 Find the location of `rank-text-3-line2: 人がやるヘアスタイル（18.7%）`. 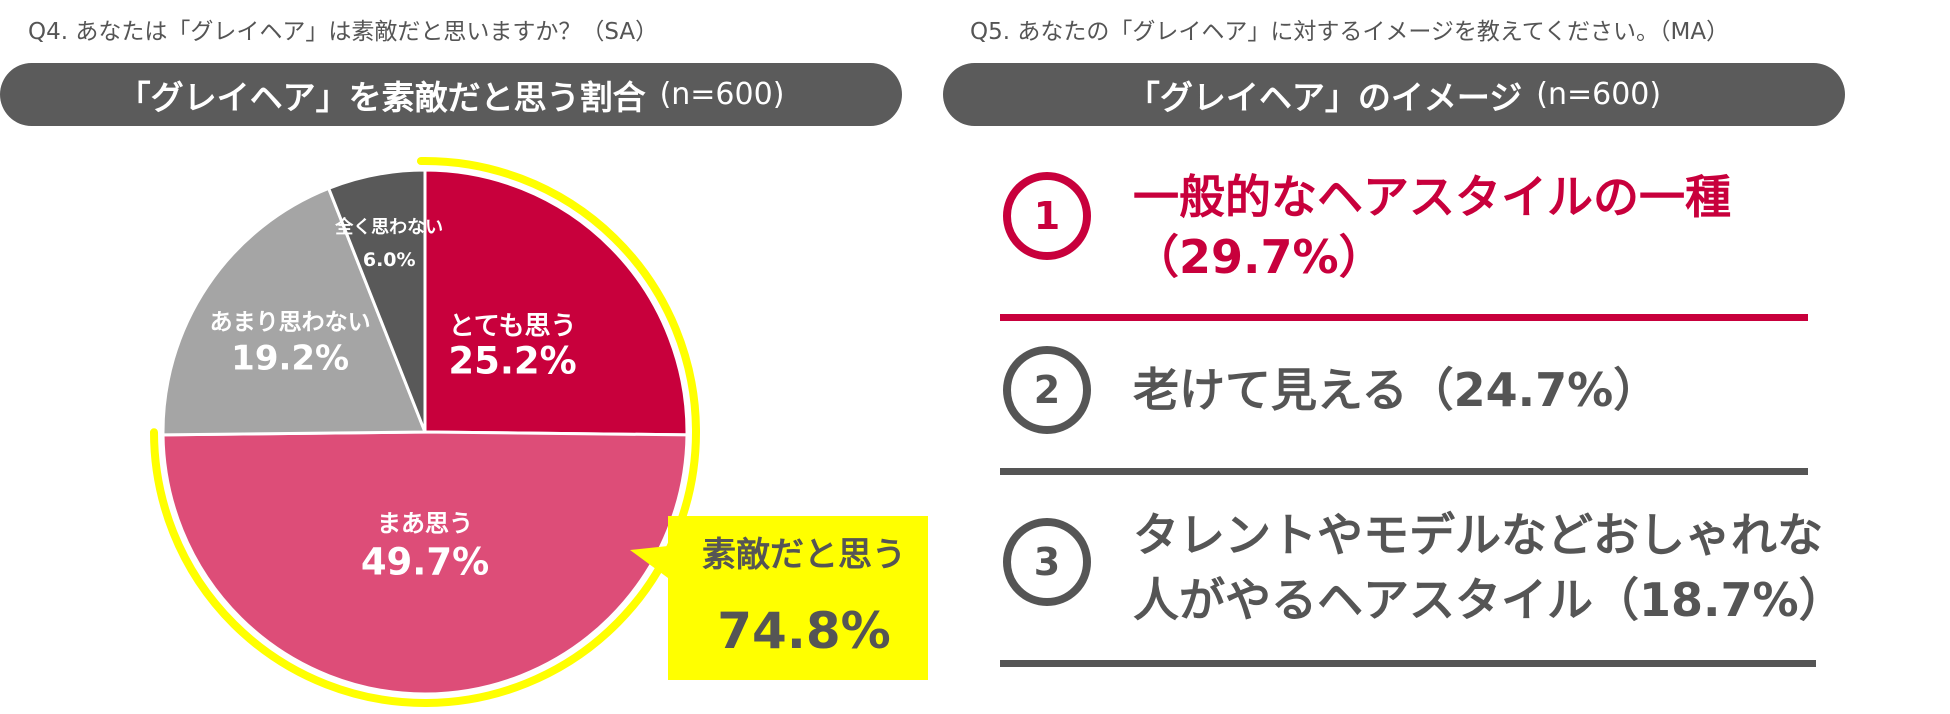

rank-text-3-line2: 人がやるヘアスタイル（18.7%） is located at coordinates (1489, 600).